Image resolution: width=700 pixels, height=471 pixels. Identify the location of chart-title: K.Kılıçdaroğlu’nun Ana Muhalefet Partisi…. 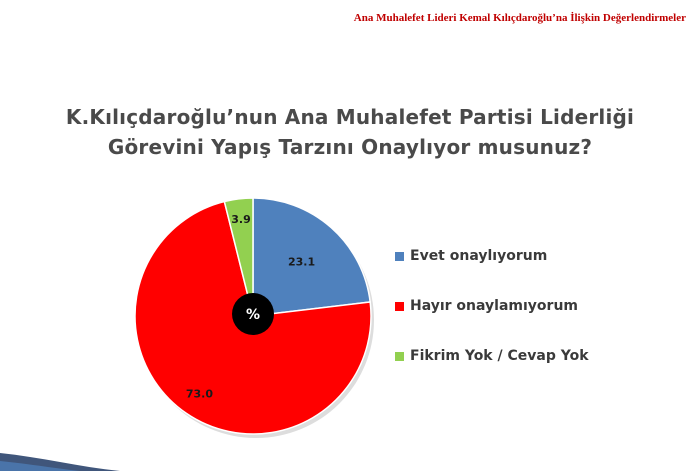
(350, 132).